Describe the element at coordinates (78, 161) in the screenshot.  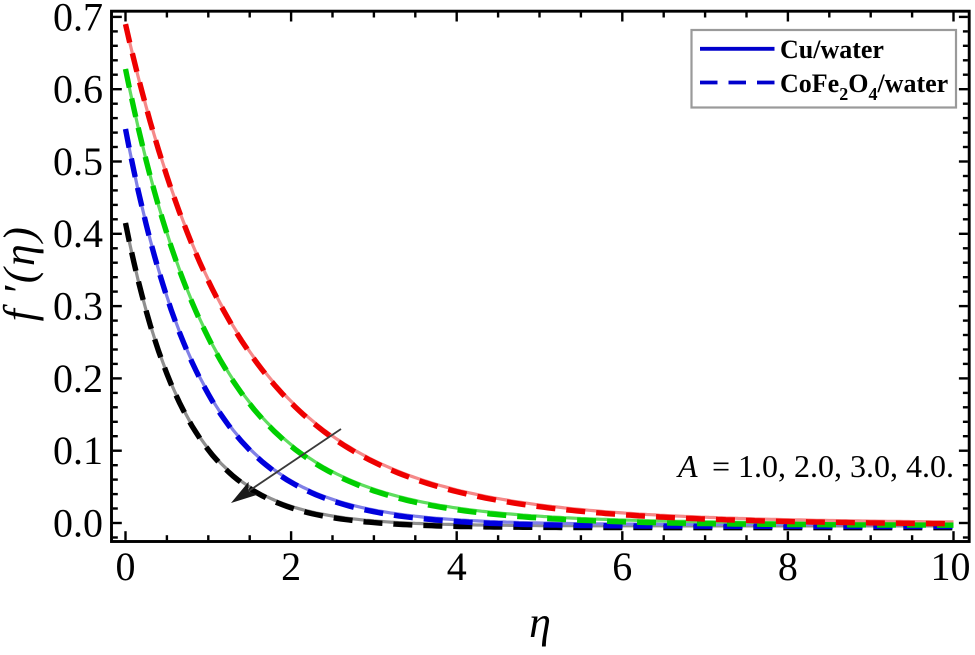
I see `svg-text: 0.5` at that location.